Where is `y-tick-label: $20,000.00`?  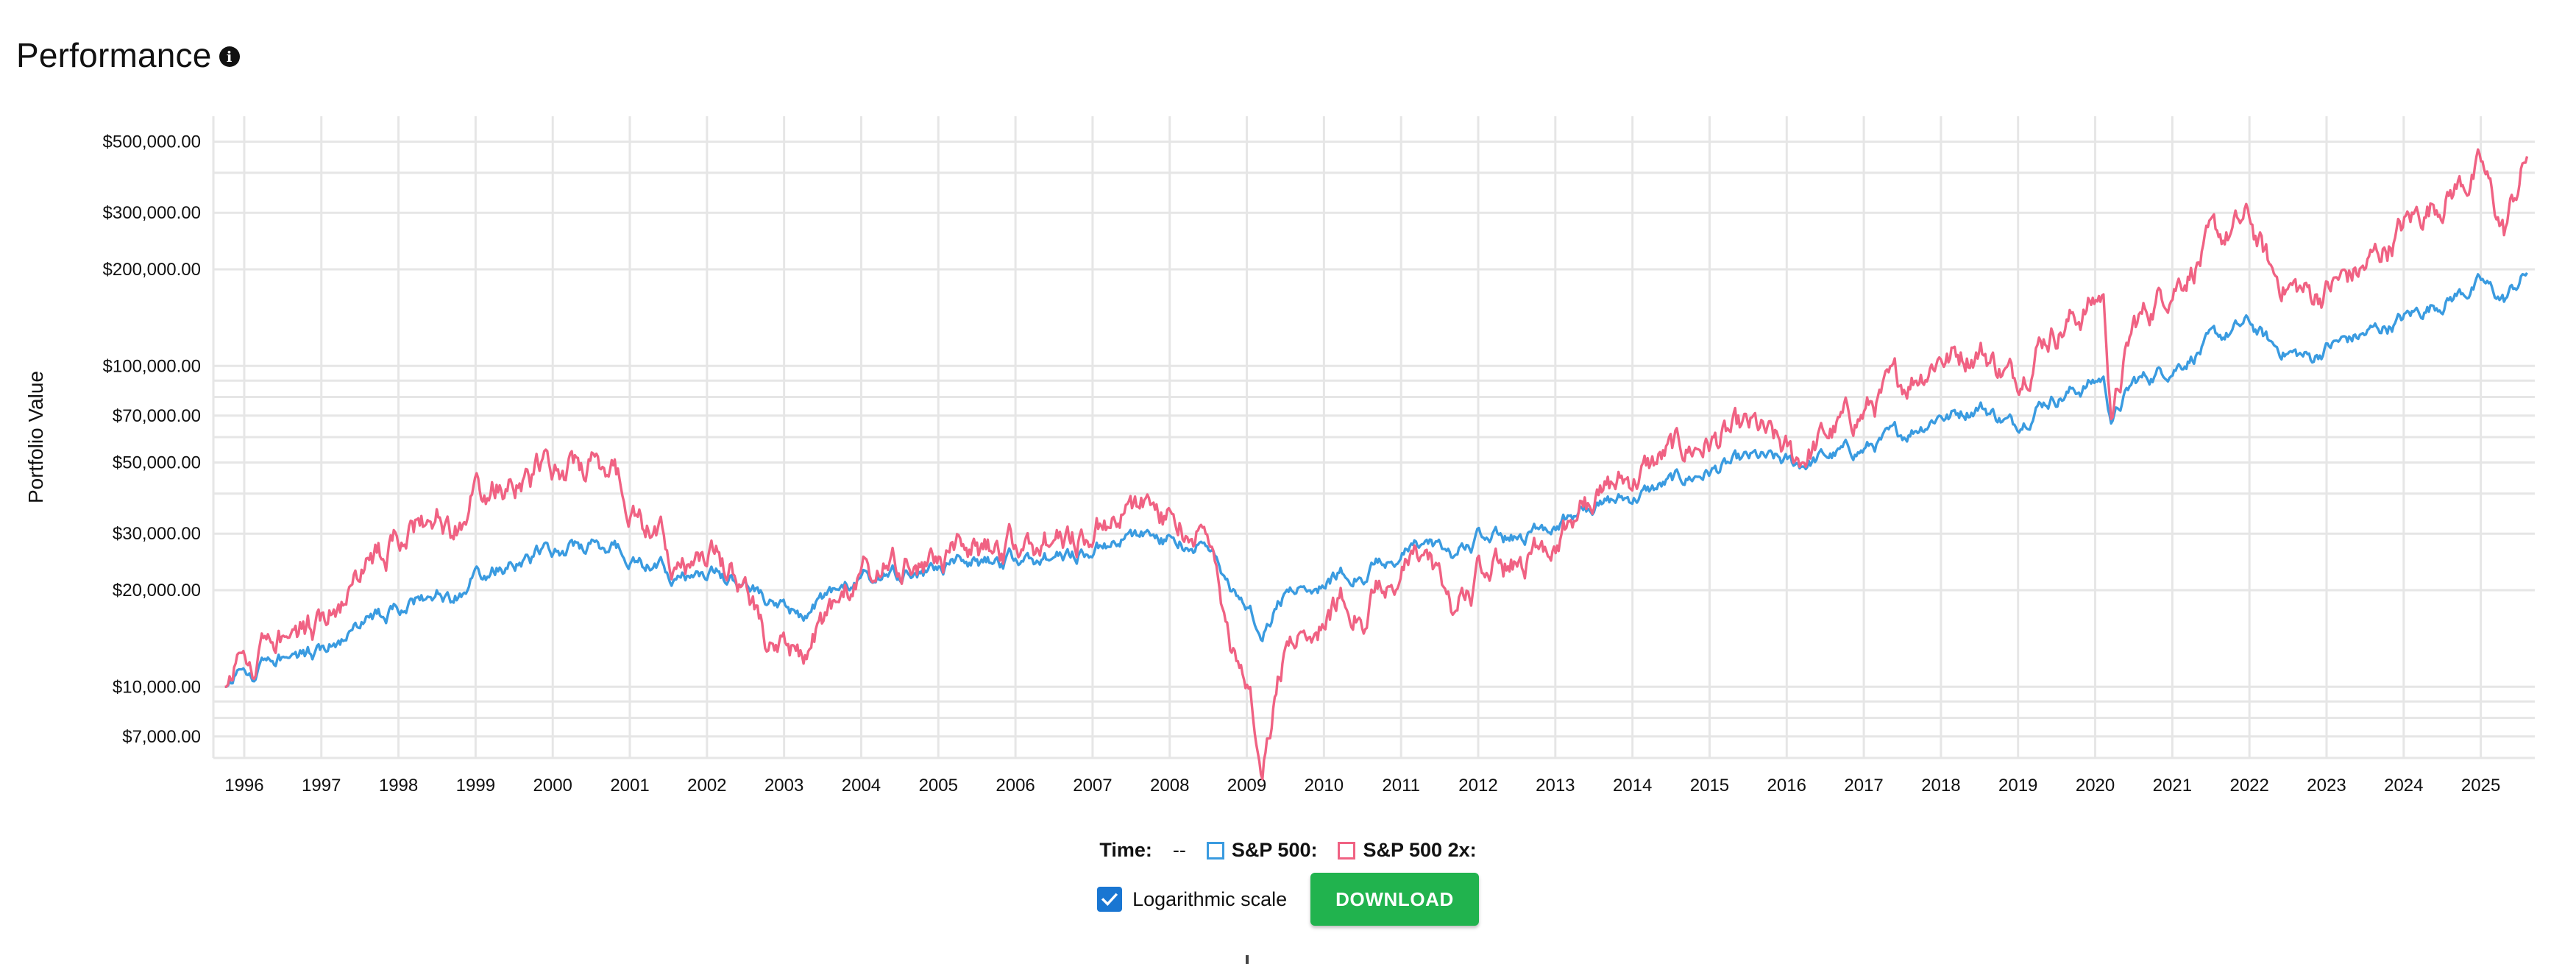 y-tick-label: $20,000.00 is located at coordinates (157, 591).